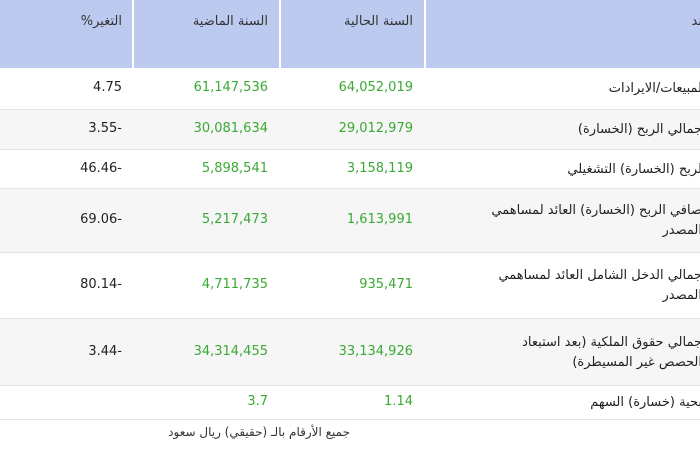 Image resolution: width=700 pixels, height=450 pixels. Describe the element at coordinates (230, 21) in the screenshot. I see `header-previous: السنة الماضية` at that location.